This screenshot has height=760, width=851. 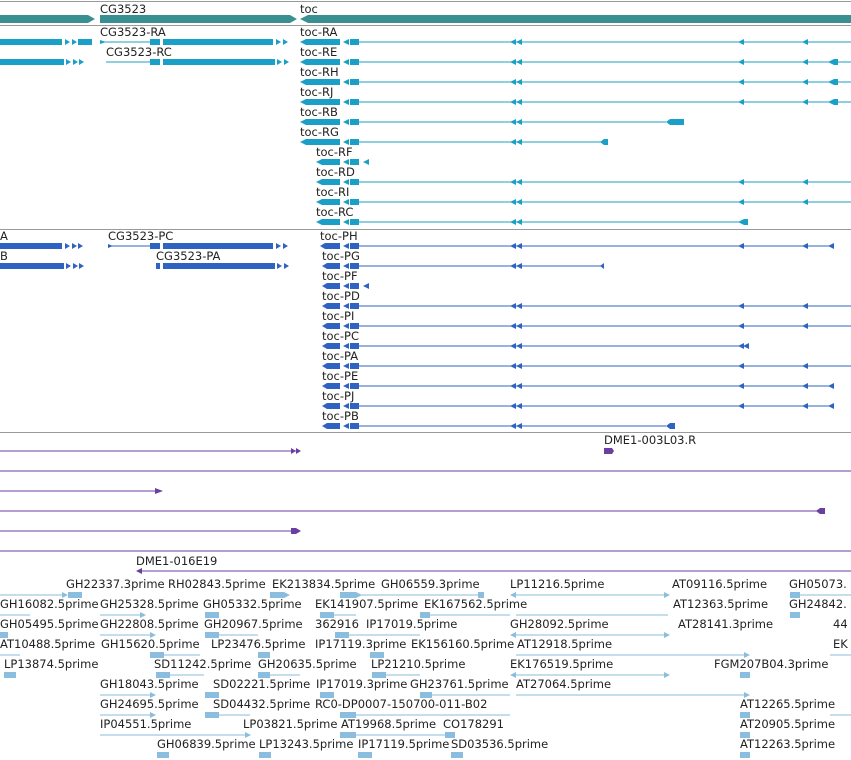 I want to click on gene-label-cg3523: CG3523, so click(x=123, y=9).